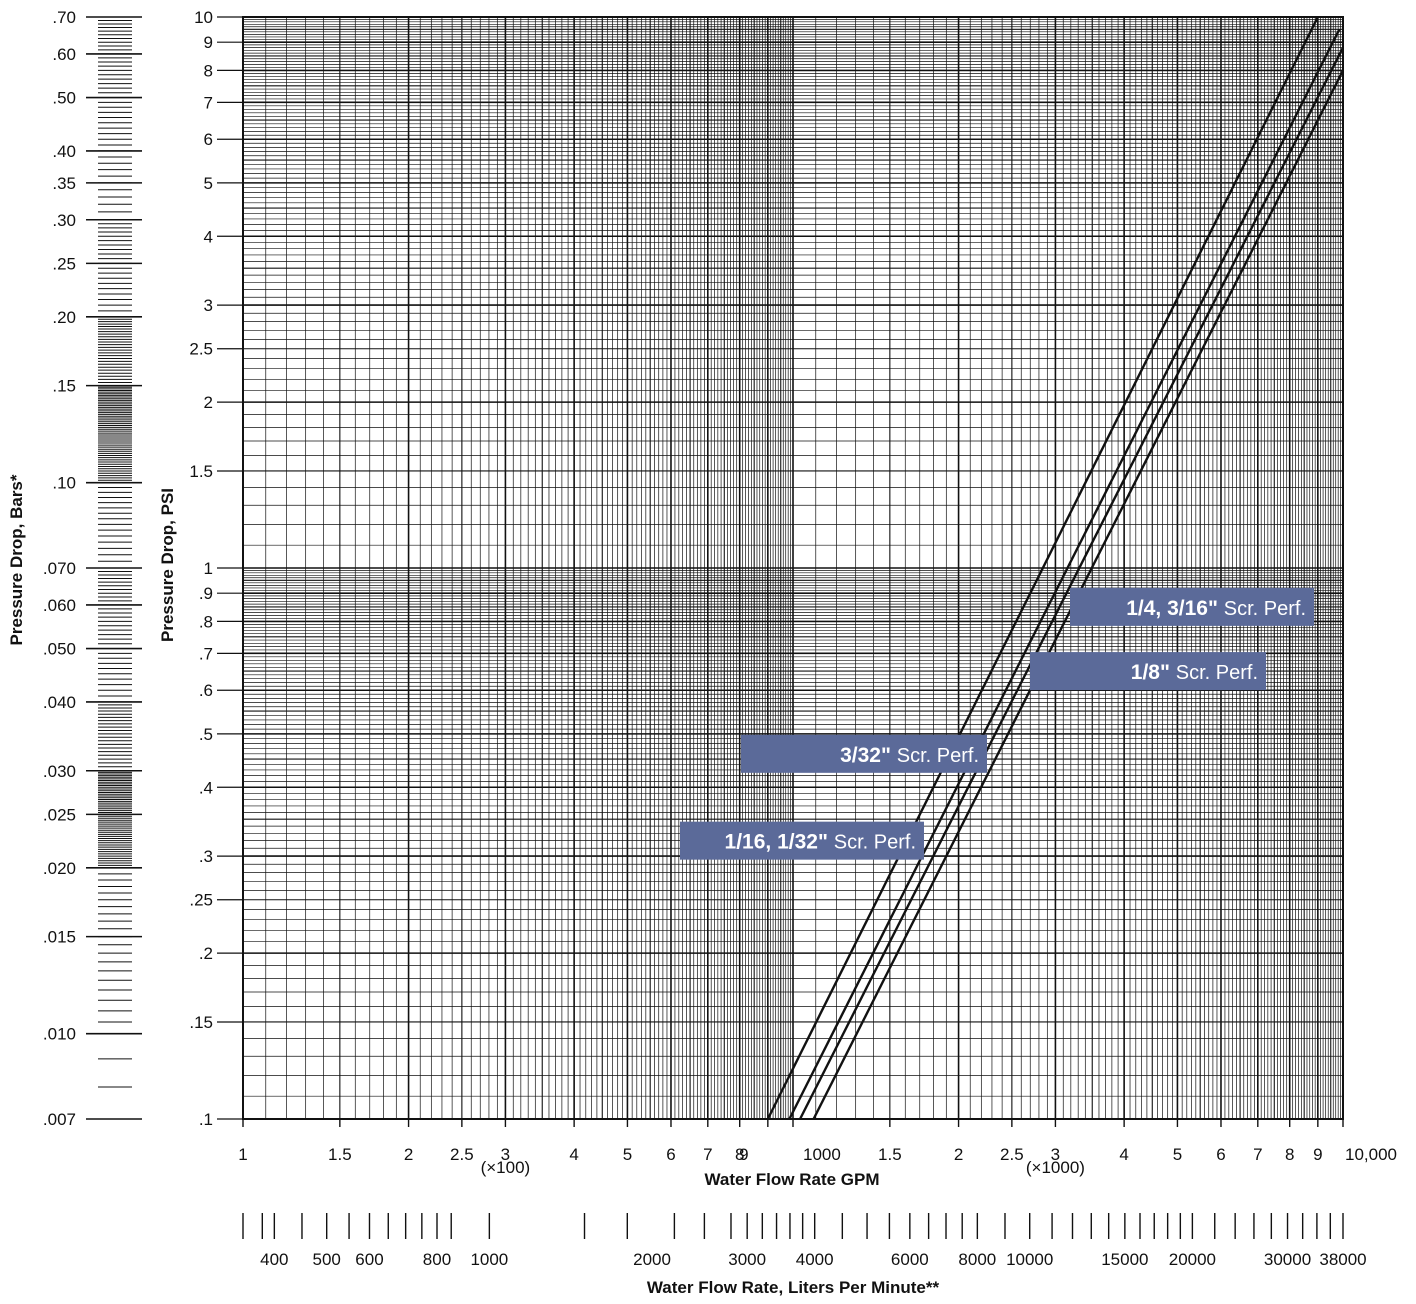 Image resolution: width=1416 pixels, height=1304 pixels. What do you see at coordinates (203, 17) in the screenshot?
I see `y-tick-label: 10` at bounding box center [203, 17].